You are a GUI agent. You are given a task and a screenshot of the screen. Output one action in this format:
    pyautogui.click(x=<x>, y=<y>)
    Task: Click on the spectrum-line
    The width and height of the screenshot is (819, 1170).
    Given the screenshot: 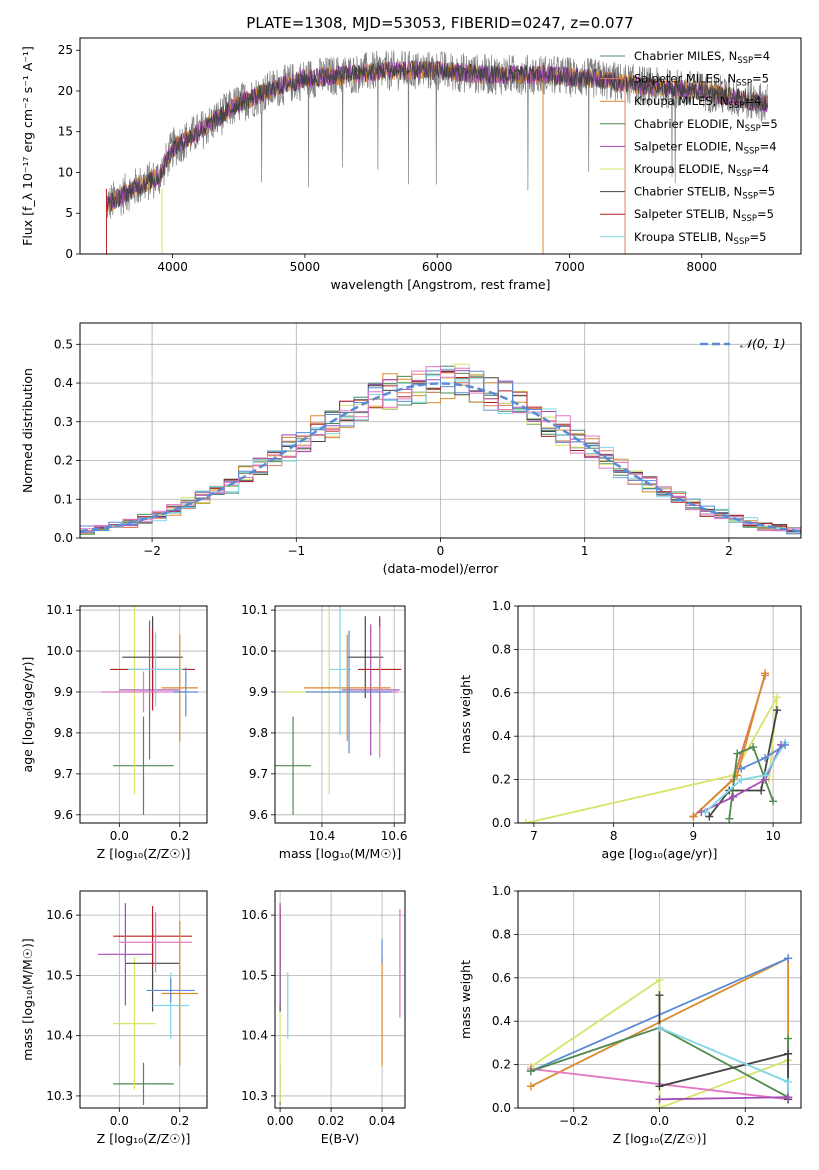 What is the action you would take?
    pyautogui.click(x=437, y=136)
    